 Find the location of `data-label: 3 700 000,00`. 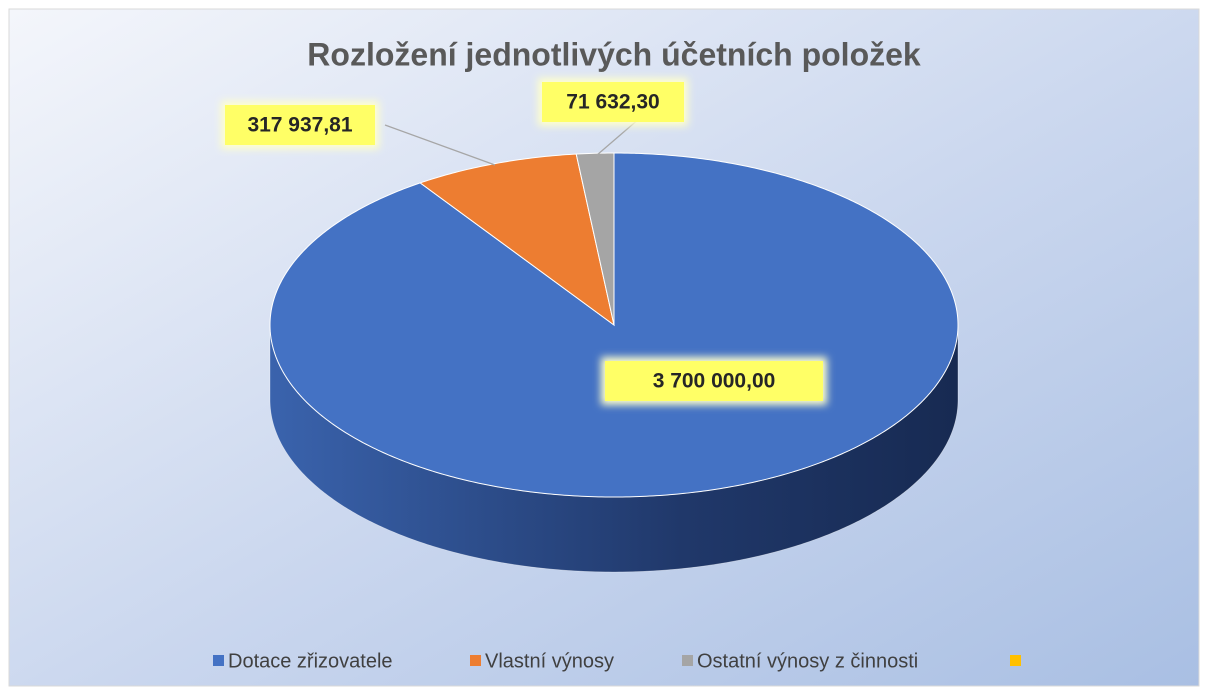

data-label: 3 700 000,00 is located at coordinates (714, 381).